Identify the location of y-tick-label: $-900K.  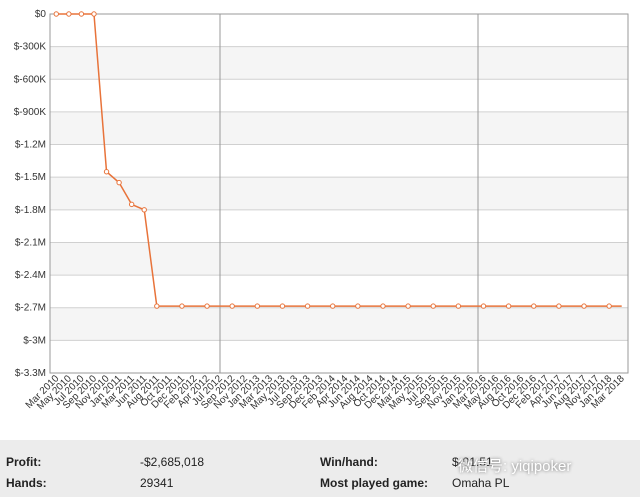
(30, 112).